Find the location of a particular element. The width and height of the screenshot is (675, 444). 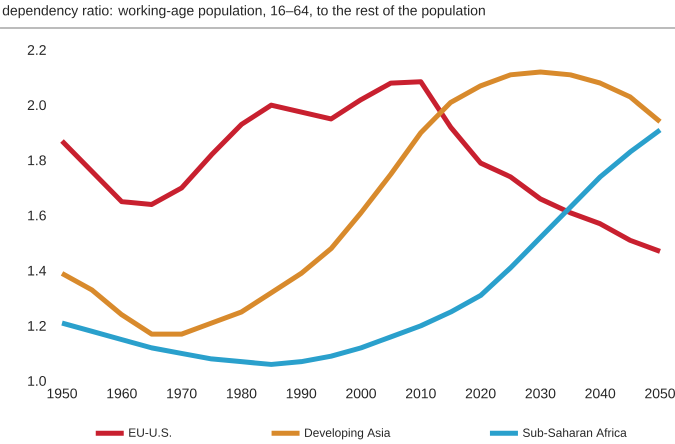

legend-label: Developing Asia is located at coordinates (347, 434).